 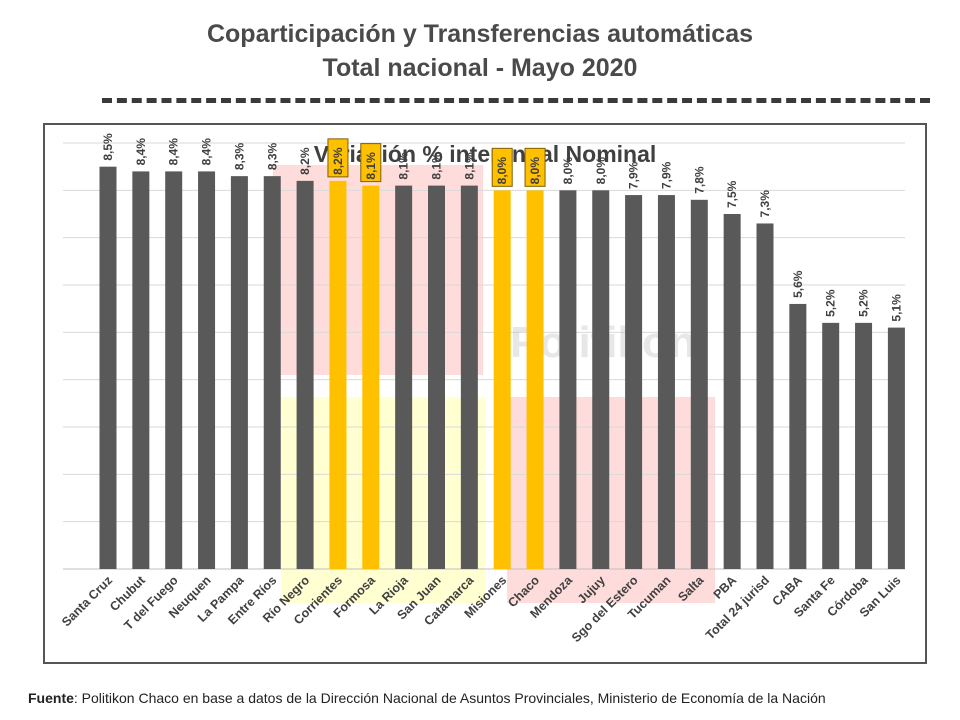 I want to click on dashed-divider, so click(x=516, y=100).